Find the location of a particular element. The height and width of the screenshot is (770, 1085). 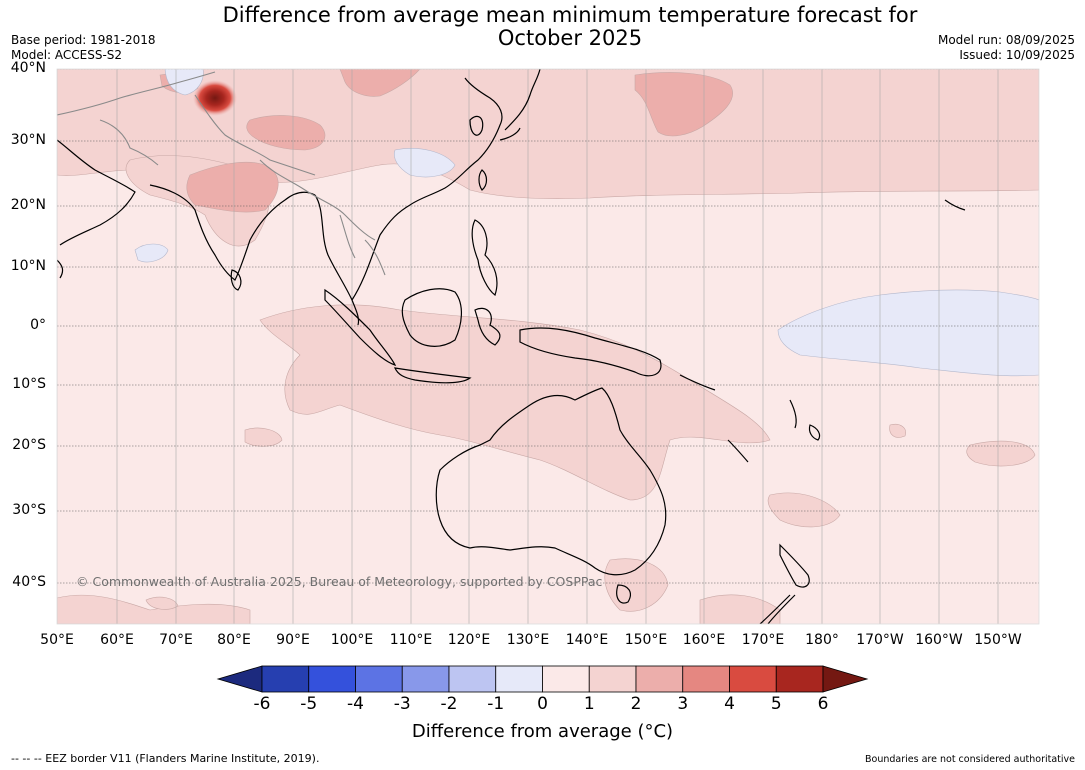

colorbar-tick-label: -3 is located at coordinates (402, 704).